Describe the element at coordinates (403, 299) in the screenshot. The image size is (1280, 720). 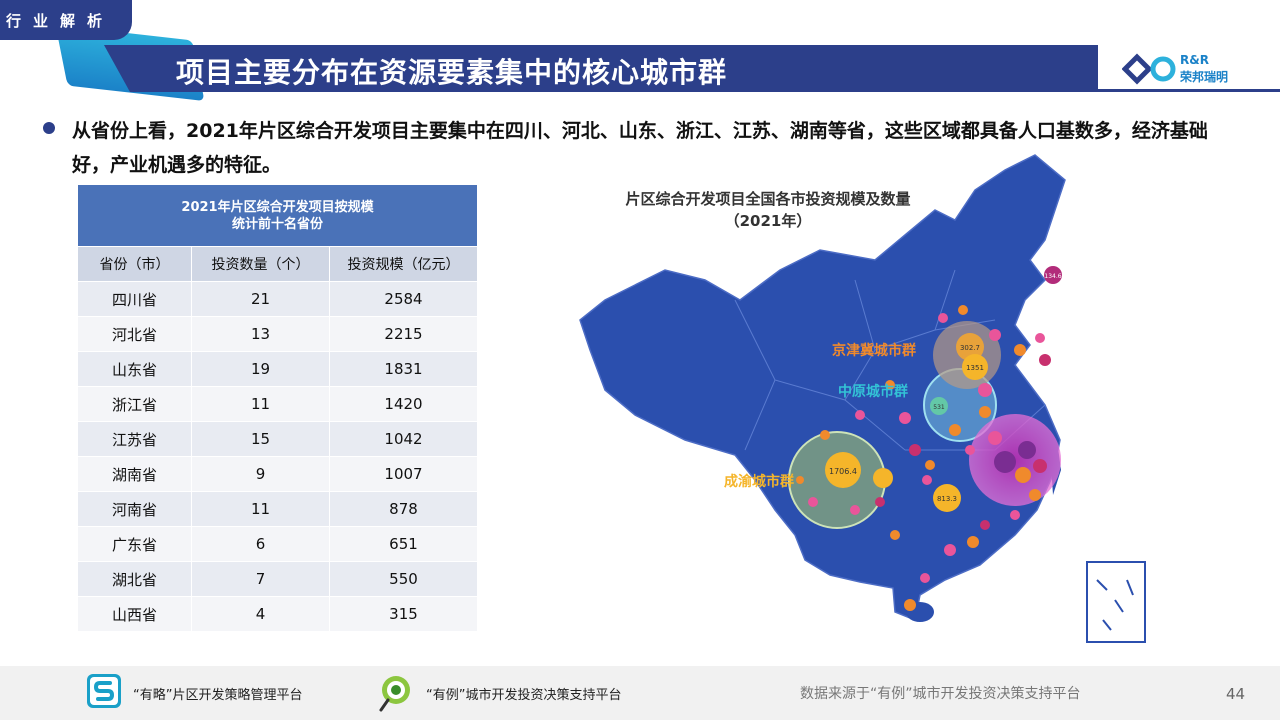
I see `cell-scale: 2584` at that location.